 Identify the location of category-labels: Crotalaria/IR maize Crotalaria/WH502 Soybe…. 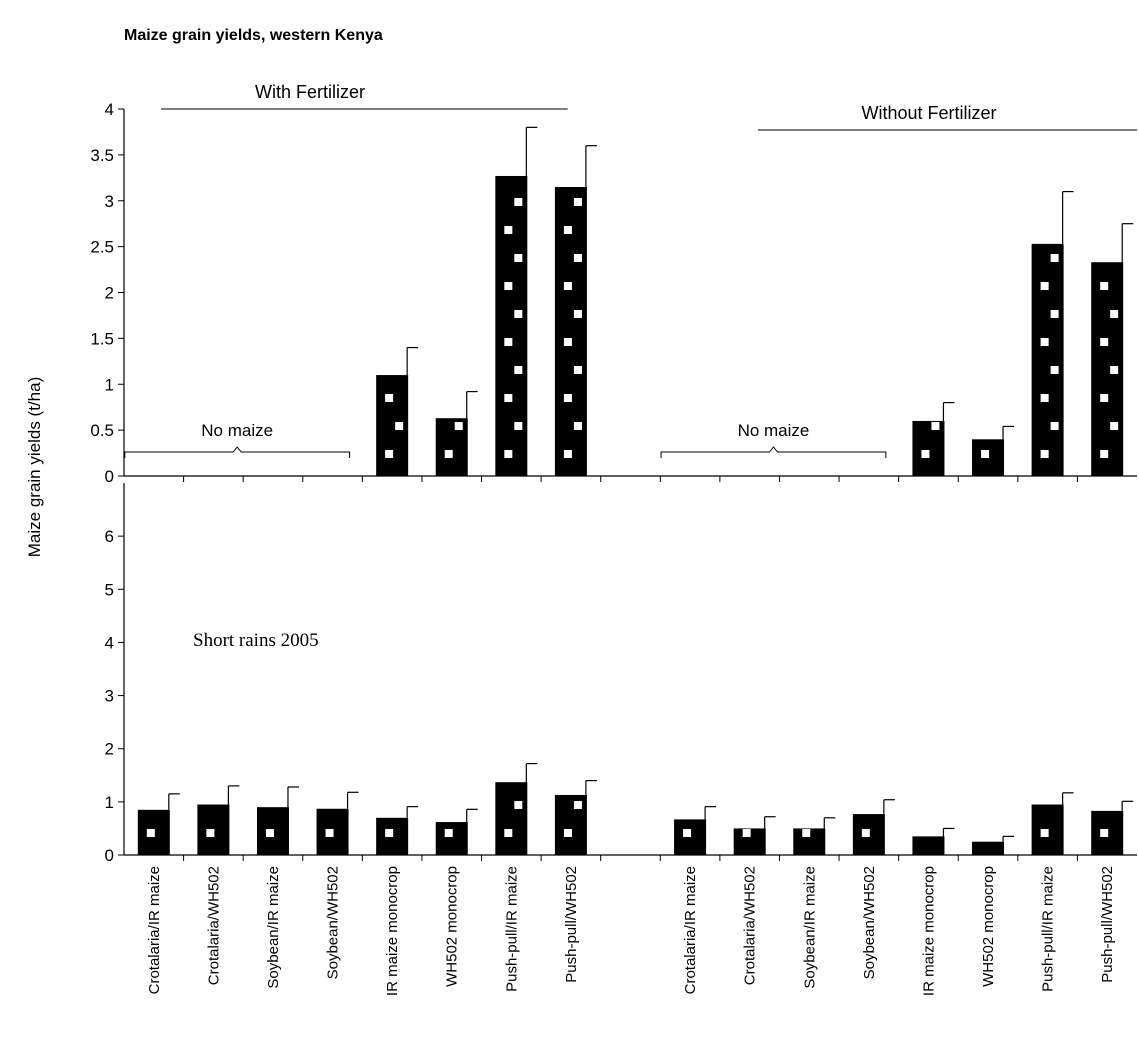
(631, 931).